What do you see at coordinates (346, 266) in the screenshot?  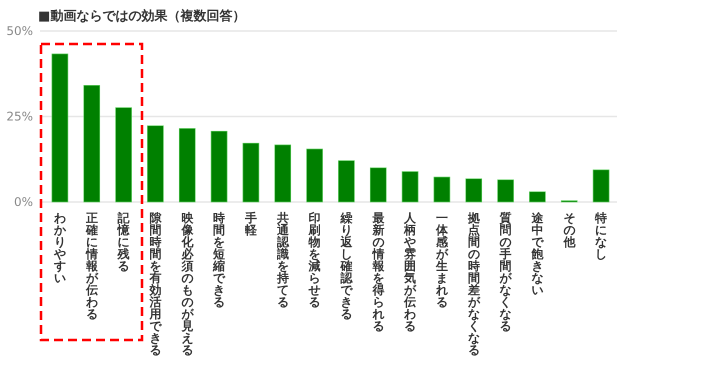 I see `category-label: 繰り返し確認できる` at bounding box center [346, 266].